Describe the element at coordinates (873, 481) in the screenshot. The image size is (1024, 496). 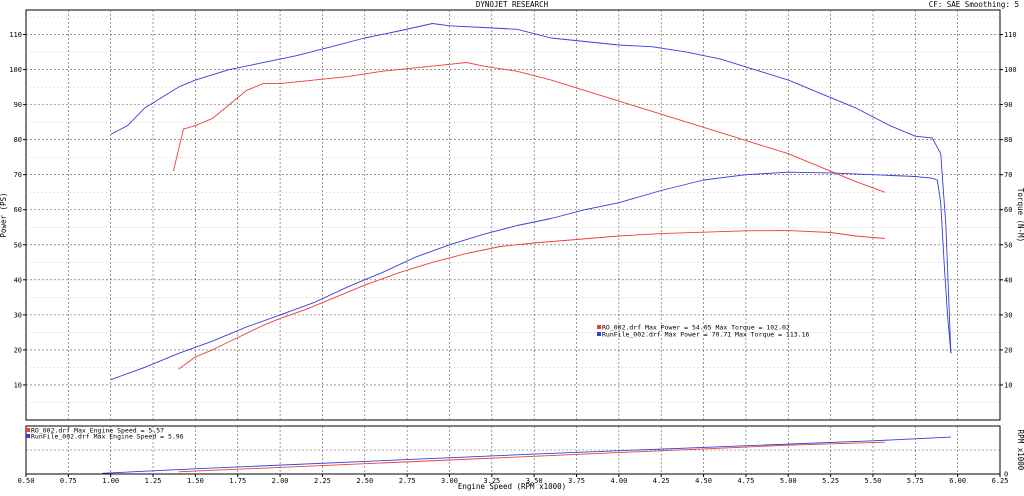
I see `x-tick-label: 5.50` at that location.